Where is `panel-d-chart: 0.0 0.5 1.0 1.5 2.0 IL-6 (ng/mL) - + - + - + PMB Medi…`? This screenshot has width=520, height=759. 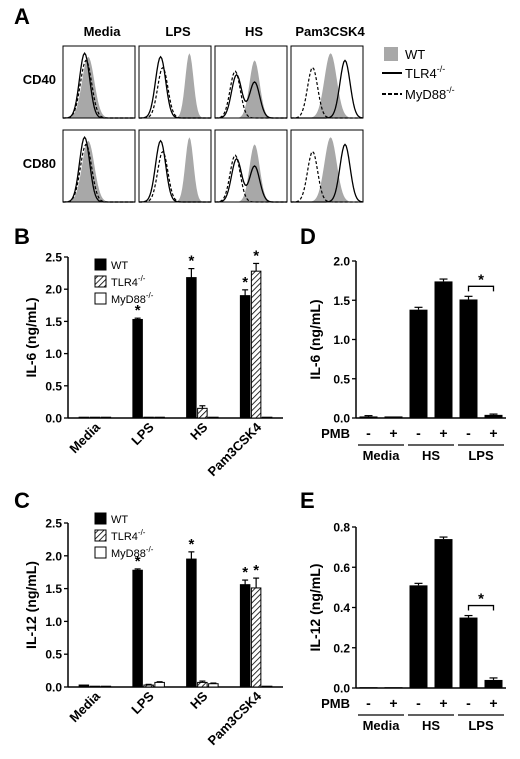
panel-d-chart: 0.0 0.5 1.0 1.5 2.0 IL-6 (ng/mL) - + - + - + PMB Medi… is located at coordinates (406, 359).